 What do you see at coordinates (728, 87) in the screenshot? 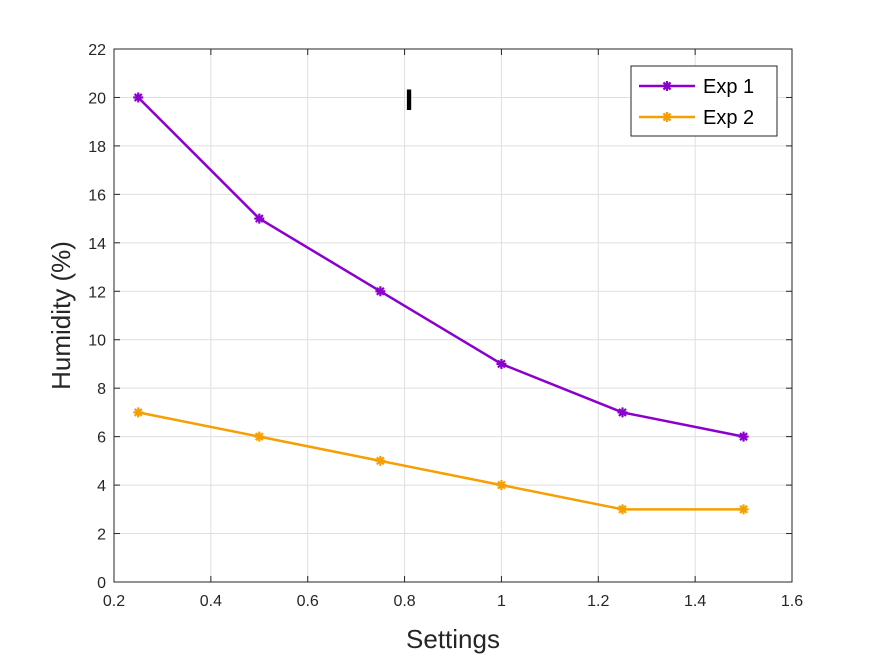
I see `legend-label: Exp 1` at bounding box center [728, 87].